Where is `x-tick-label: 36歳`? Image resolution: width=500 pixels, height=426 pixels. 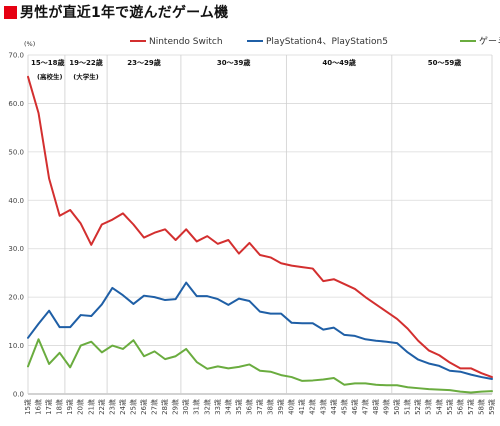
x-tick-label: 36歳 is located at coordinates (248, 407).